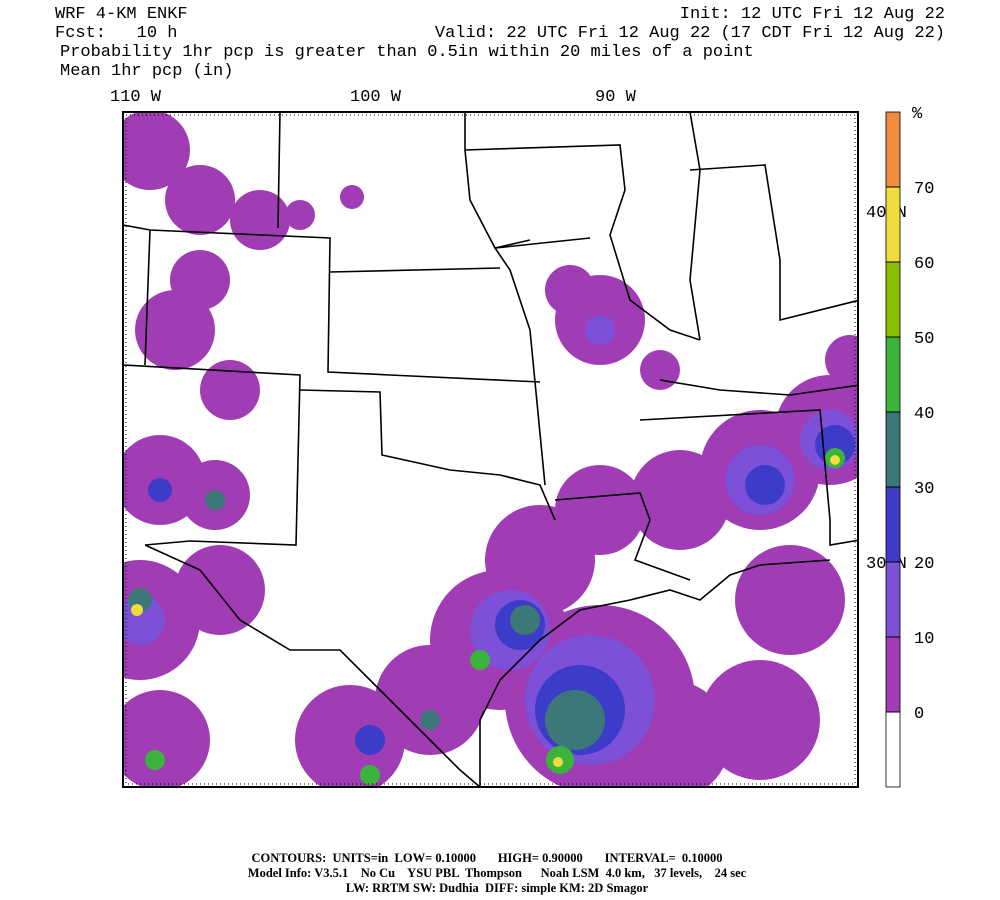 The height and width of the screenshot is (900, 1000). I want to click on overlay-title: Mean 1hr pcp (in), so click(146, 71).